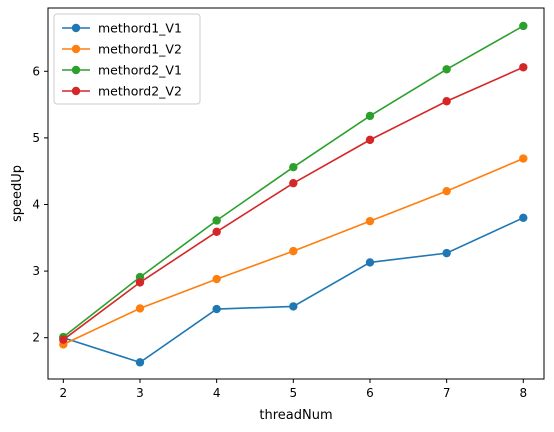 The image size is (554, 432). Describe the element at coordinates (36, 338) in the screenshot. I see `y-tick-label: 2` at that location.